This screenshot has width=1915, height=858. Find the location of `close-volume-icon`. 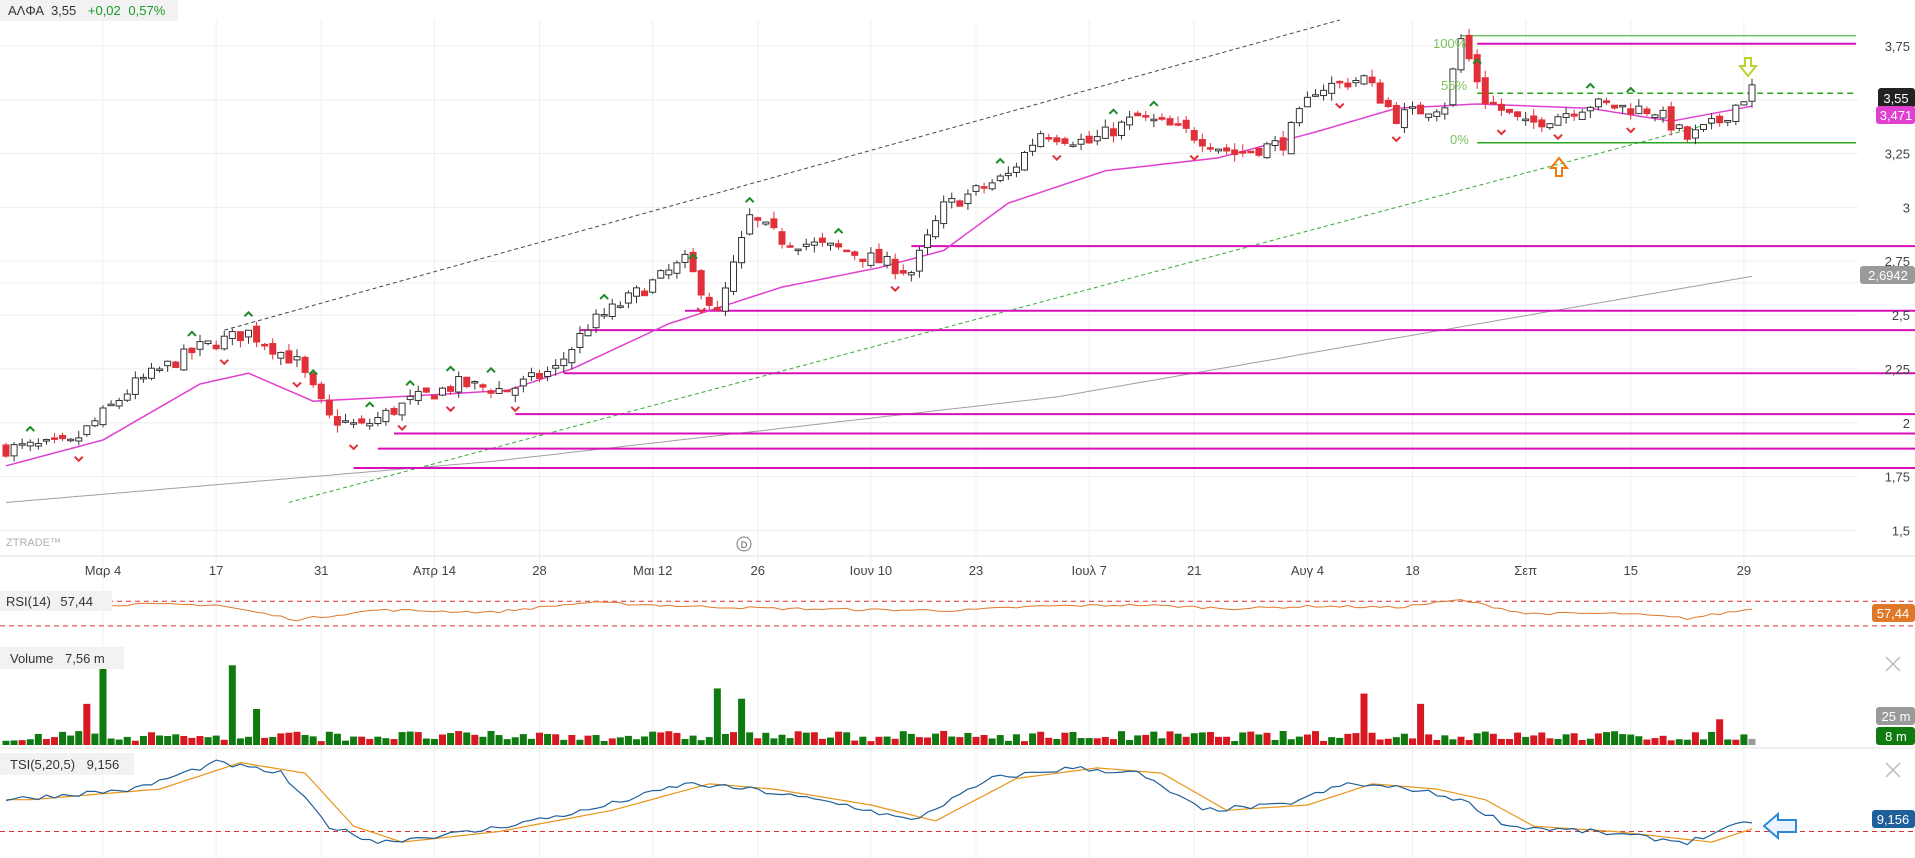

close-volume-icon is located at coordinates (1893, 664).